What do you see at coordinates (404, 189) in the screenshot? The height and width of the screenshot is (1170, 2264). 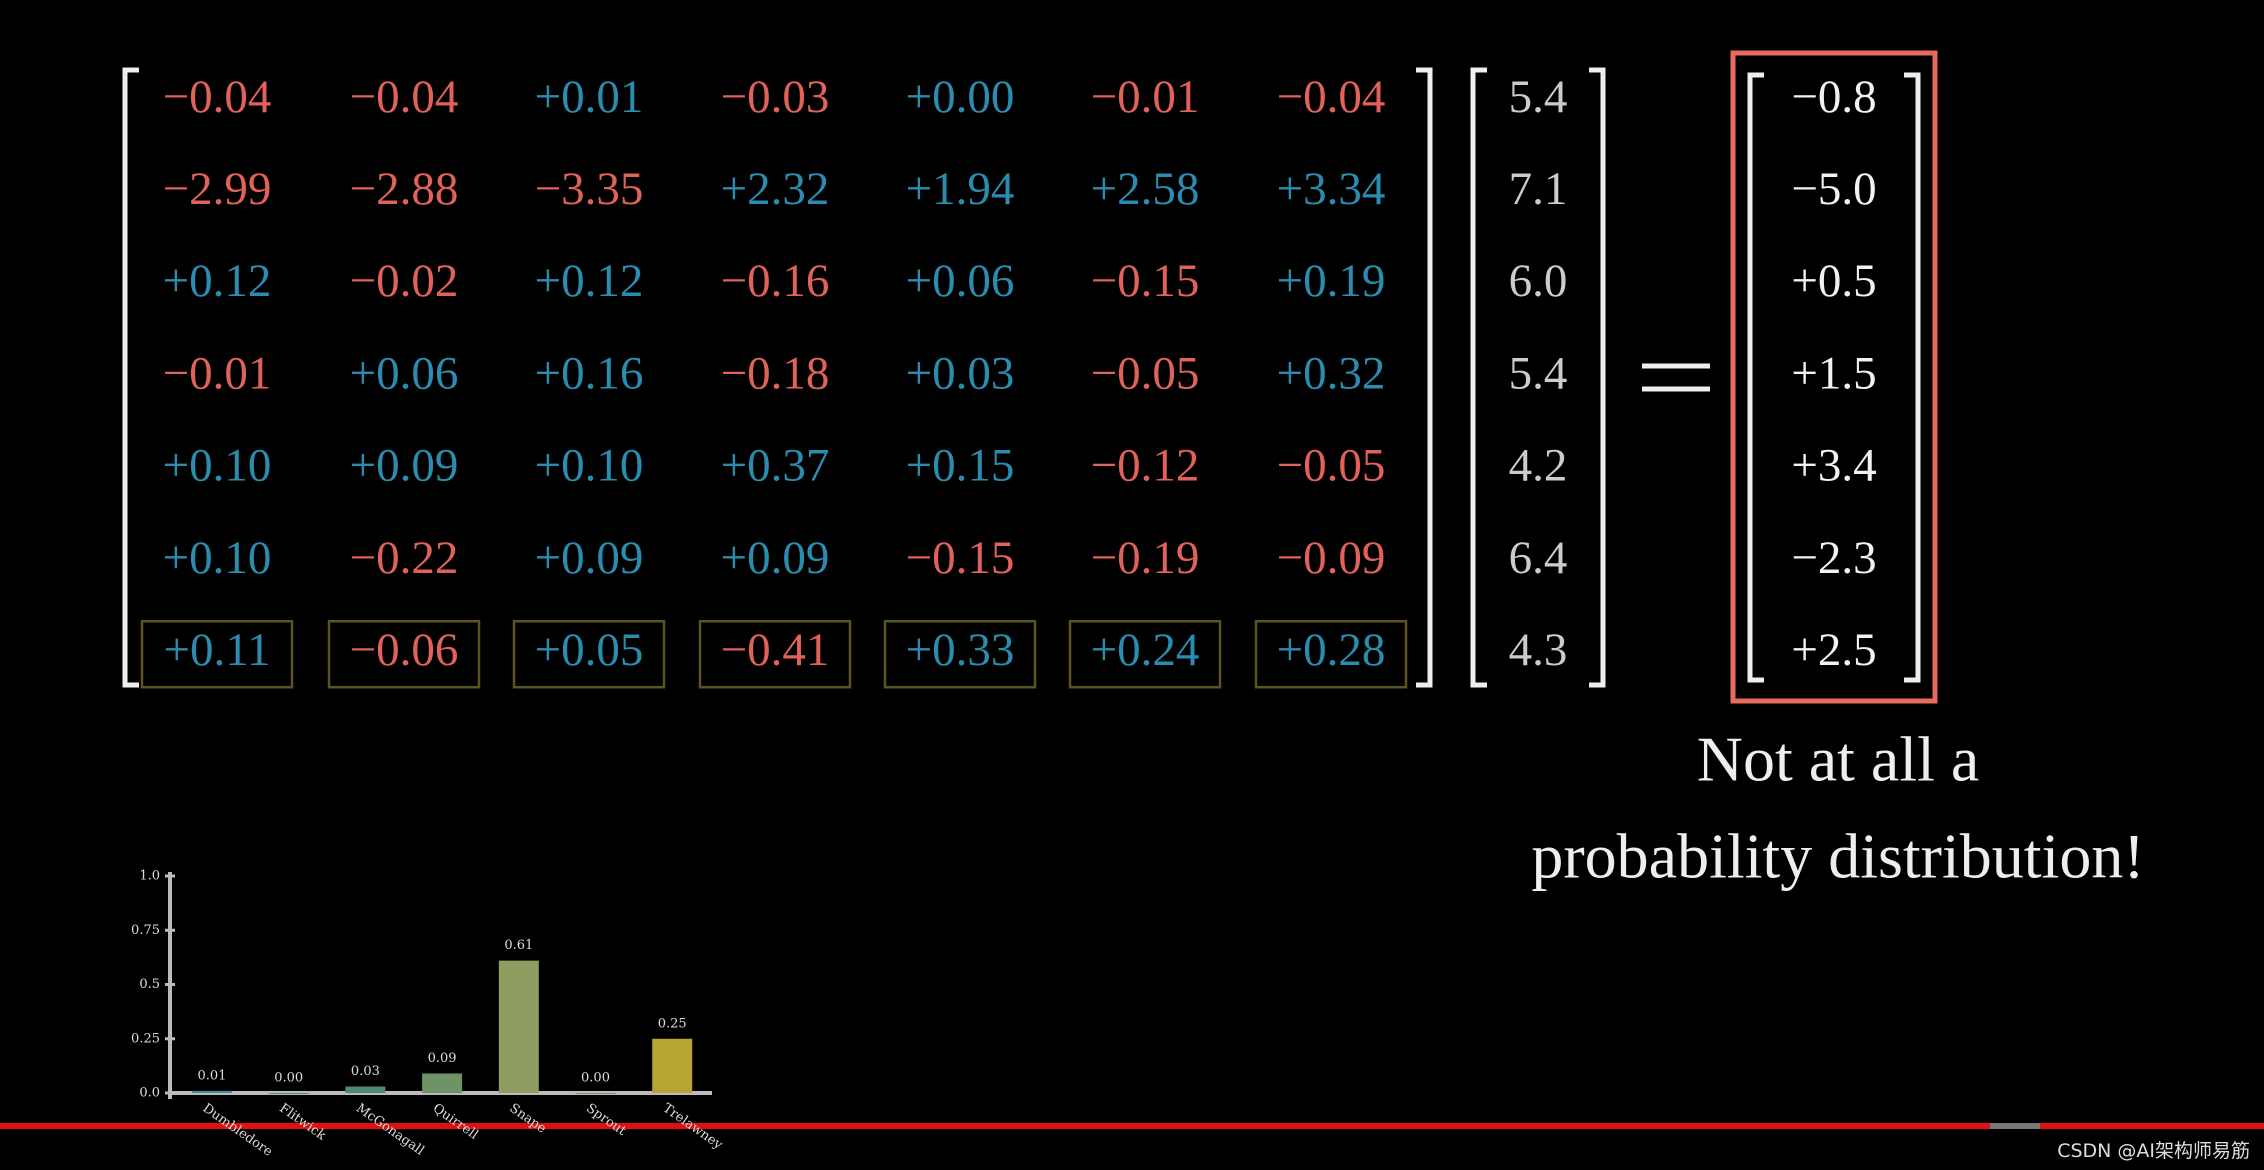 I see `matrix-entry: −2.88` at bounding box center [404, 189].